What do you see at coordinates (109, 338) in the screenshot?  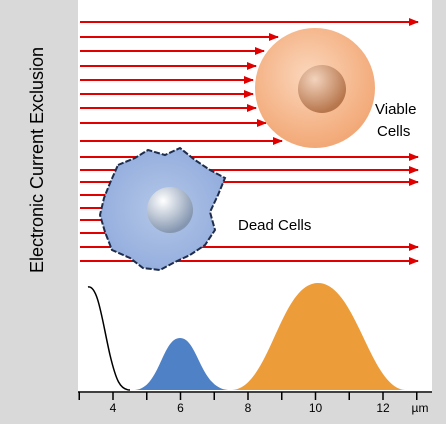 I see `debris-curve` at bounding box center [109, 338].